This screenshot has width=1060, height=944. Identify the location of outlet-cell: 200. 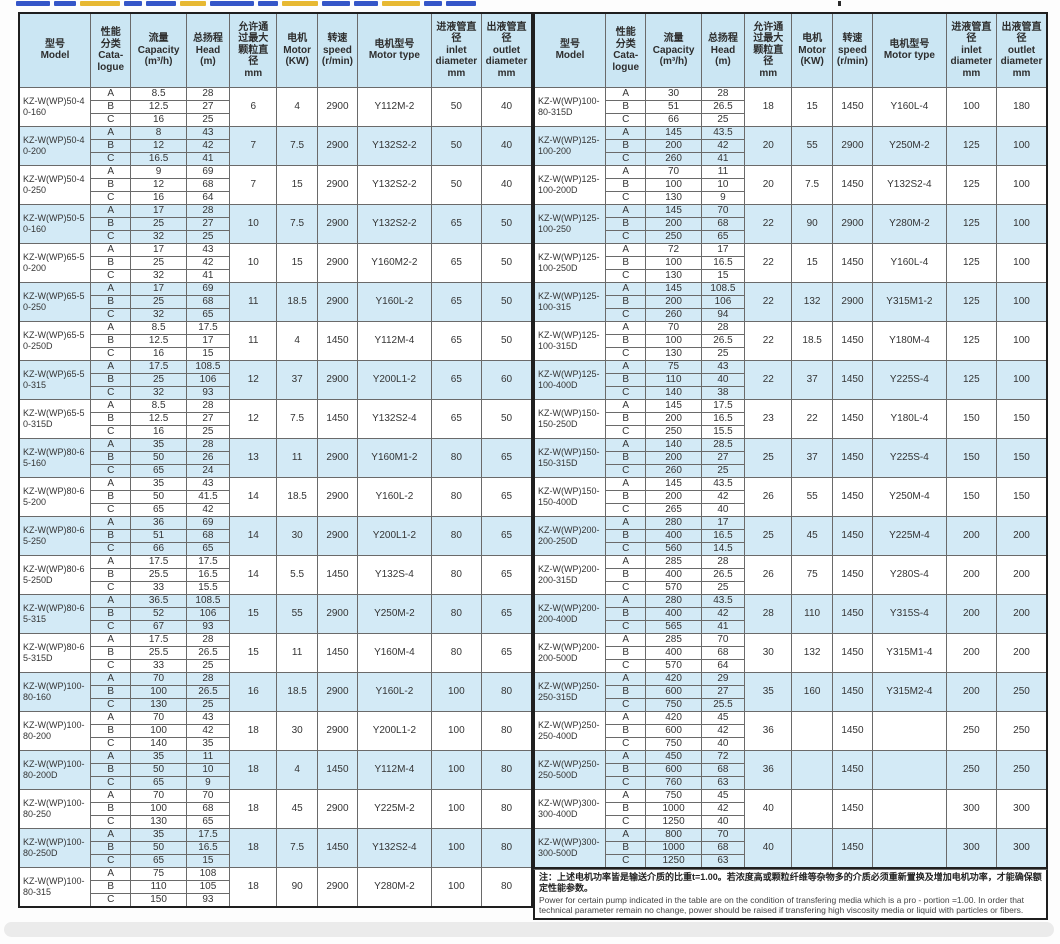
(1022, 613).